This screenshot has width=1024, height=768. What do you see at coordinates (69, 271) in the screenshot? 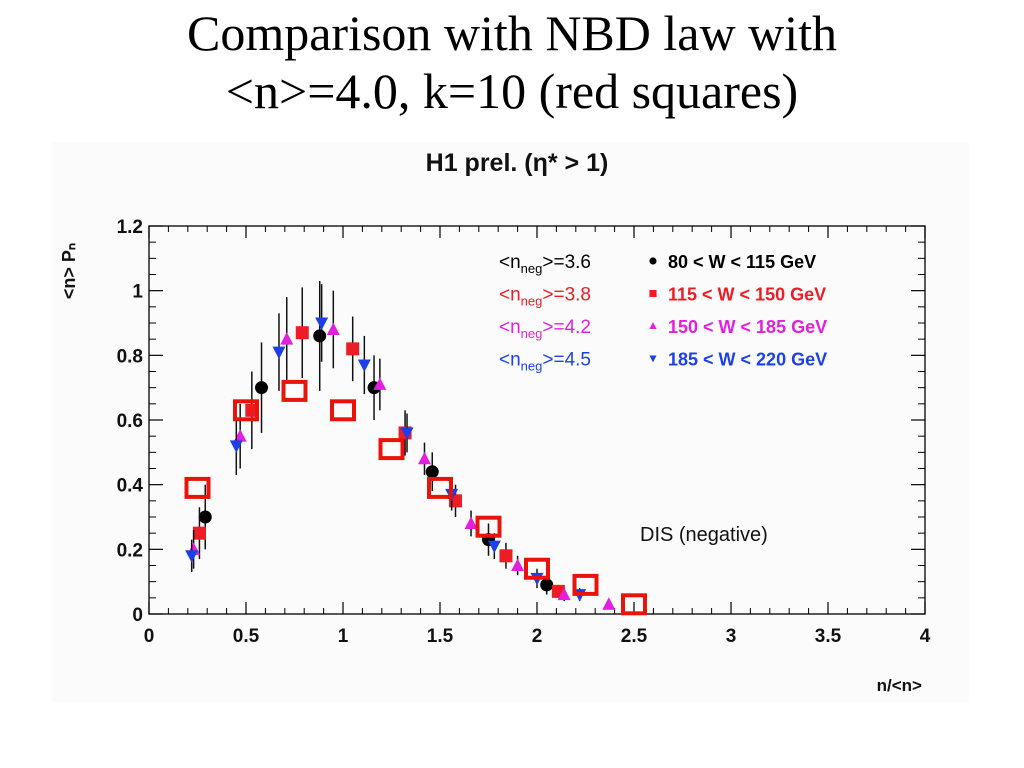
I see `y-axis-label: <n> Pₙ` at bounding box center [69, 271].